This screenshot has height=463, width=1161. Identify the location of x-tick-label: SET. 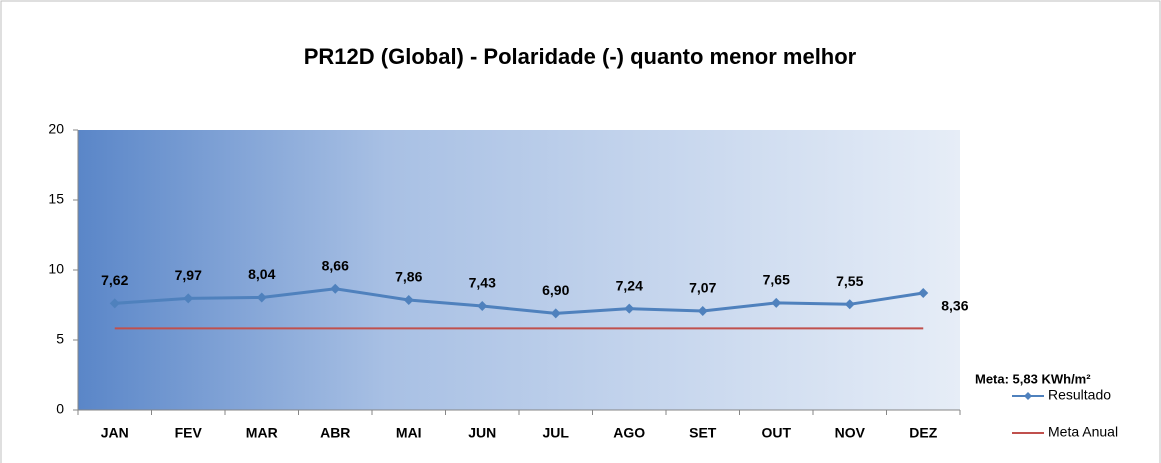
(703, 433).